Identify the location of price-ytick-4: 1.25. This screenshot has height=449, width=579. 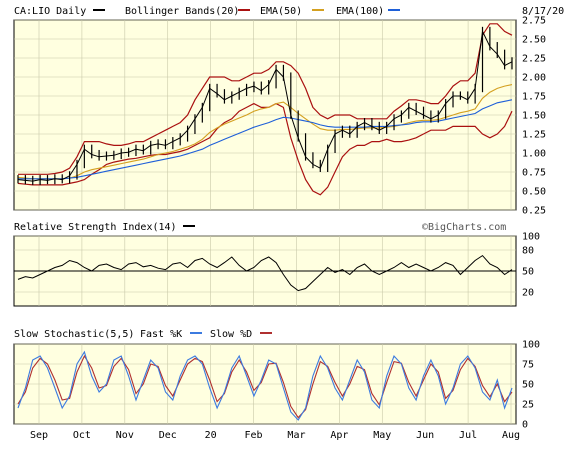
(534, 135).